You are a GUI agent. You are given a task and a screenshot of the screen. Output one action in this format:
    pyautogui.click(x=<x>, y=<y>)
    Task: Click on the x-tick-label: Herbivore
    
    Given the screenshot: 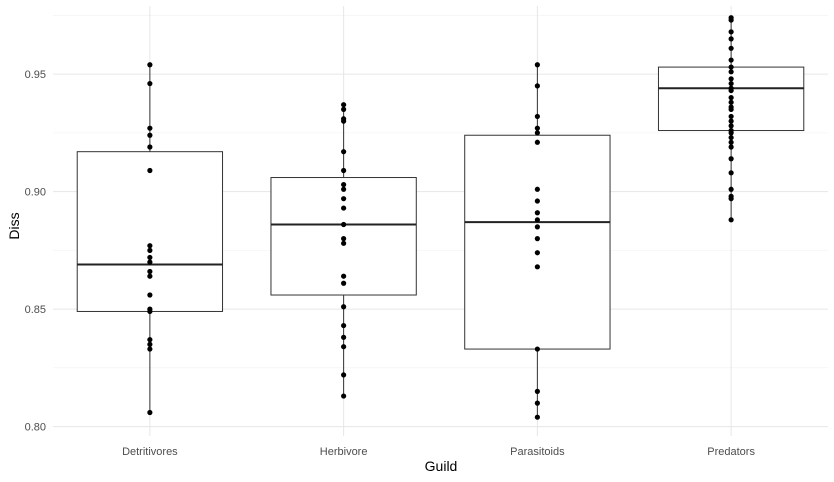 What is the action you would take?
    pyautogui.click(x=344, y=452)
    